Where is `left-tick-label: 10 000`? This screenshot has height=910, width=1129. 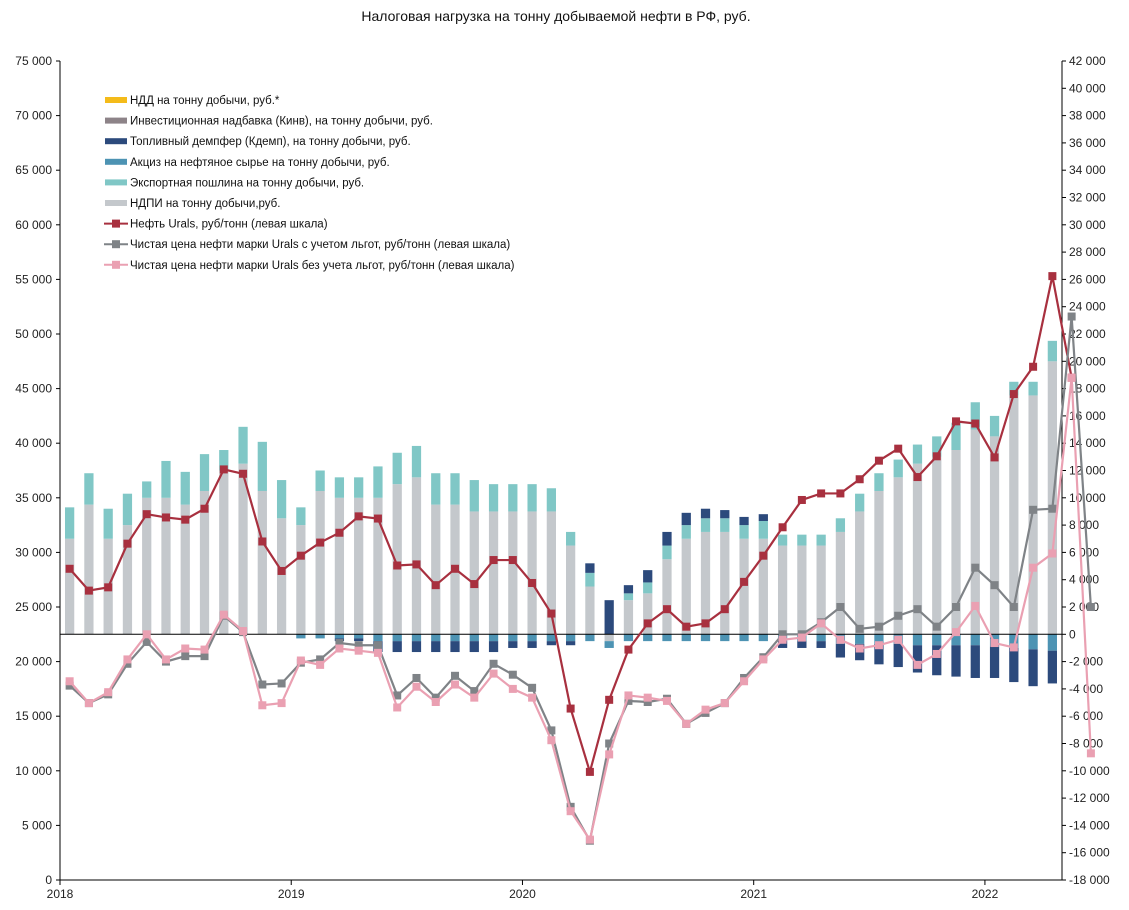 left-tick-label: 10 000 is located at coordinates (33, 771).